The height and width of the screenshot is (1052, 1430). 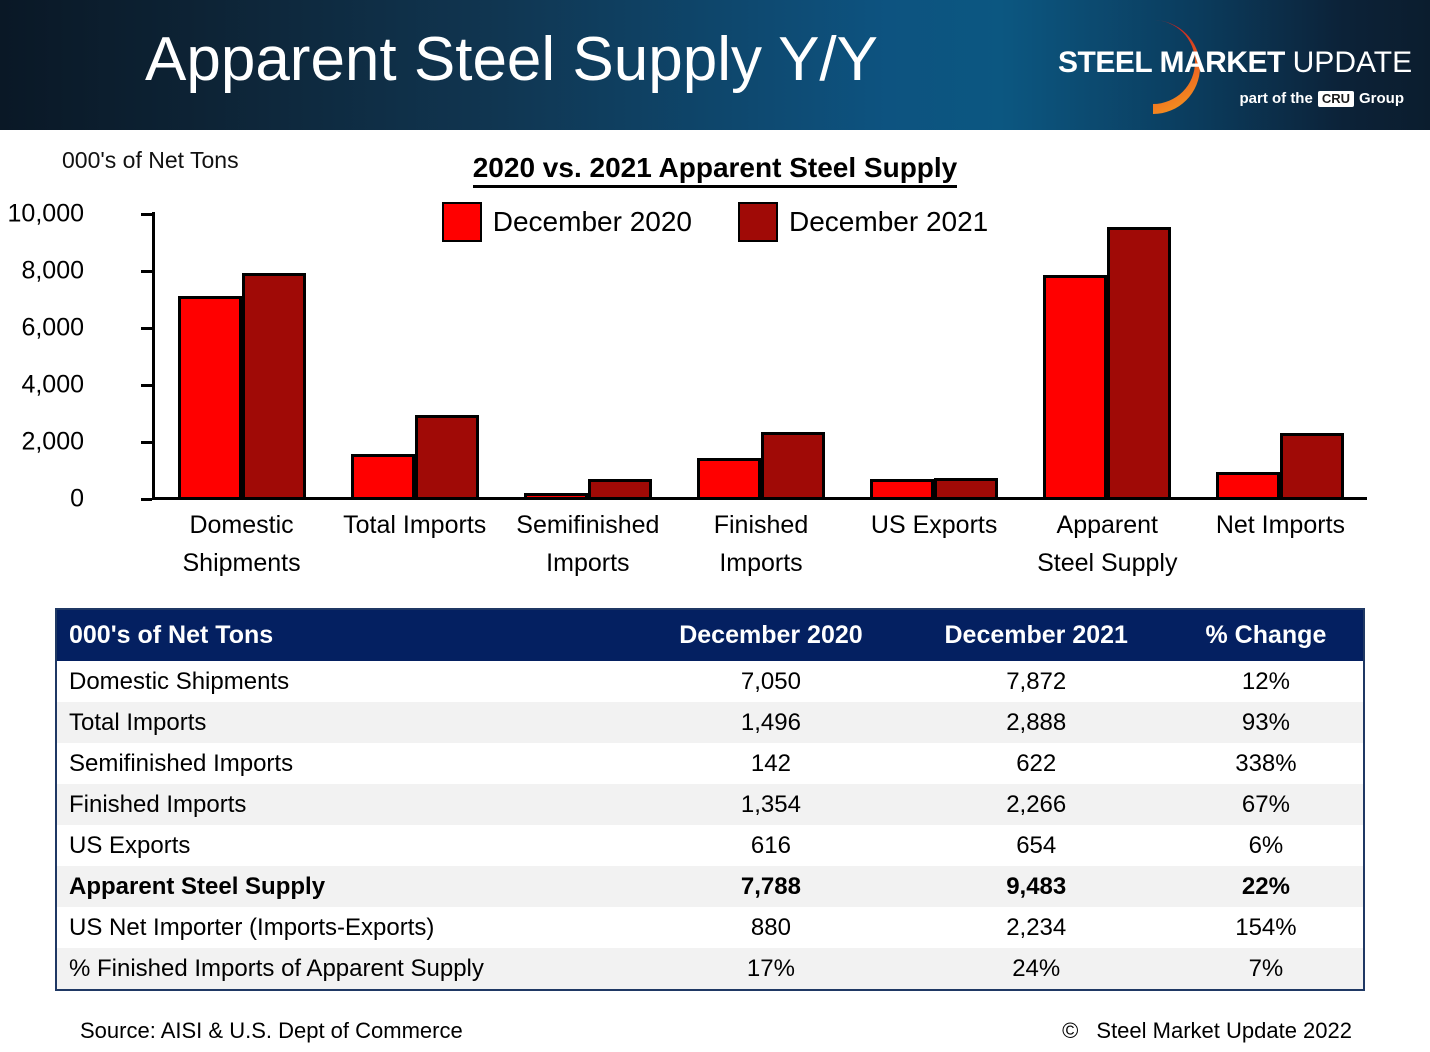 What do you see at coordinates (1265, 804) in the screenshot?
I see `table-cell-change: 67%` at bounding box center [1265, 804].